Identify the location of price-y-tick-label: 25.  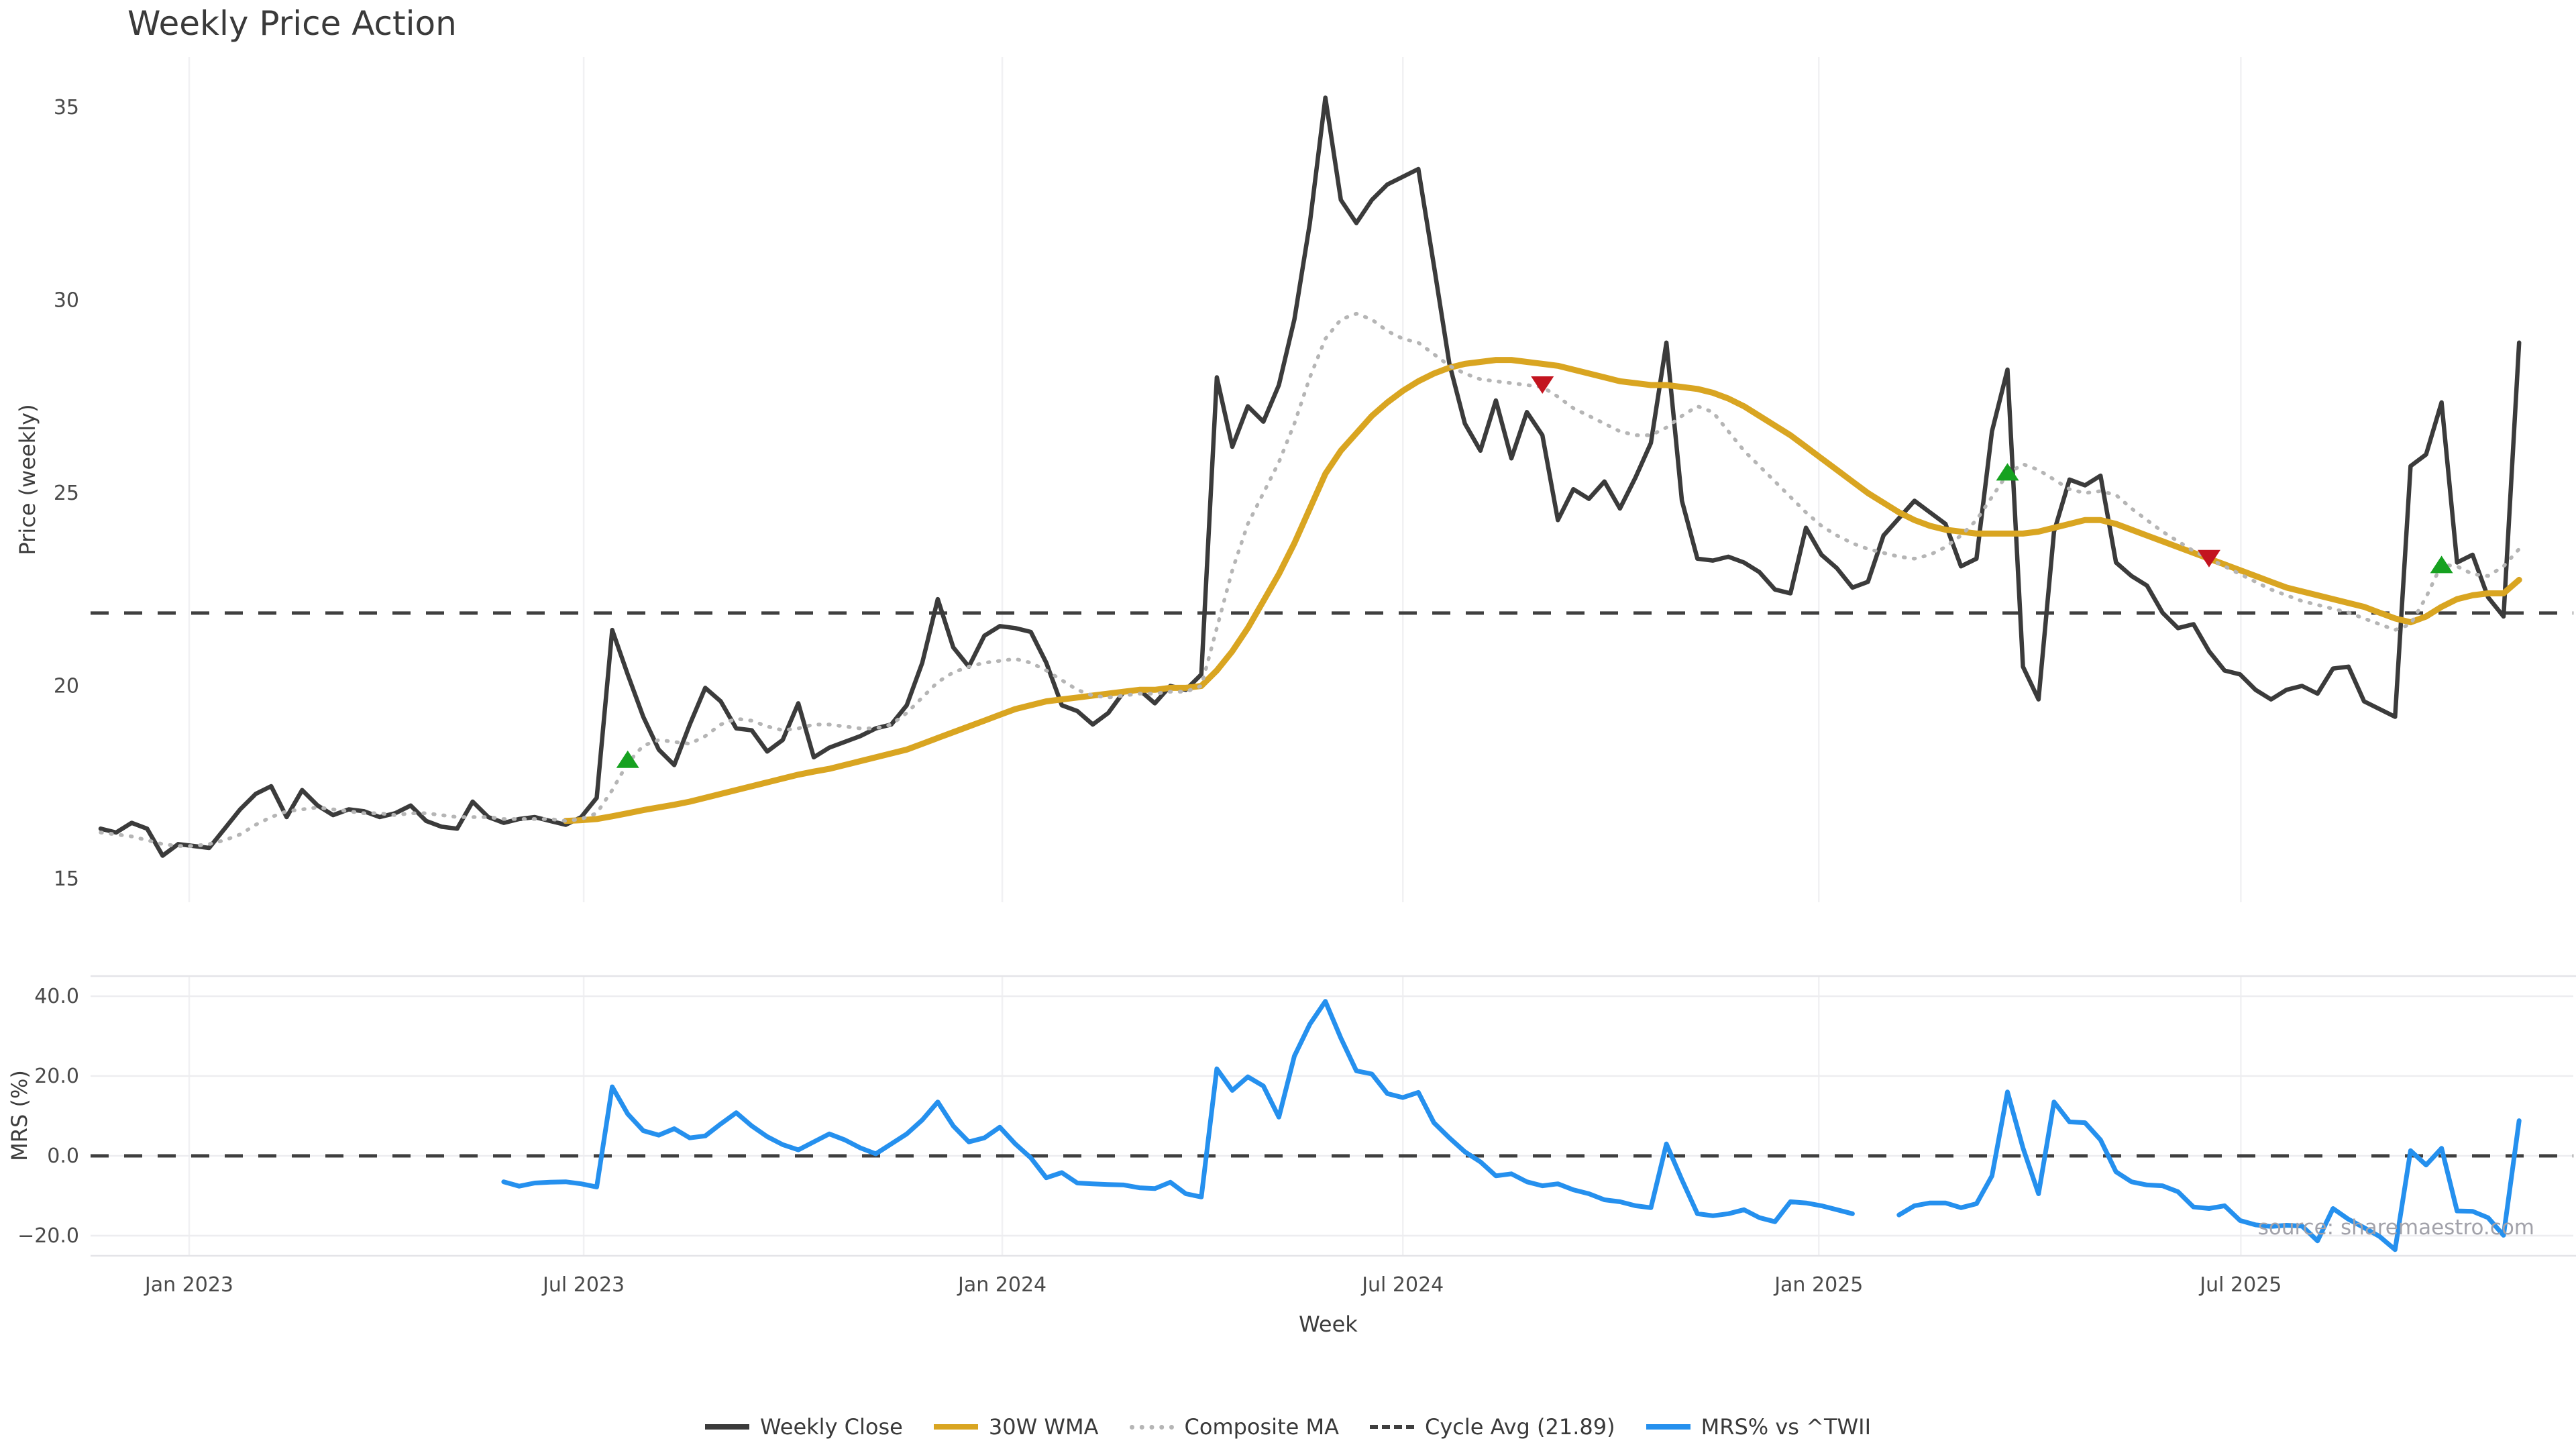
(66, 493).